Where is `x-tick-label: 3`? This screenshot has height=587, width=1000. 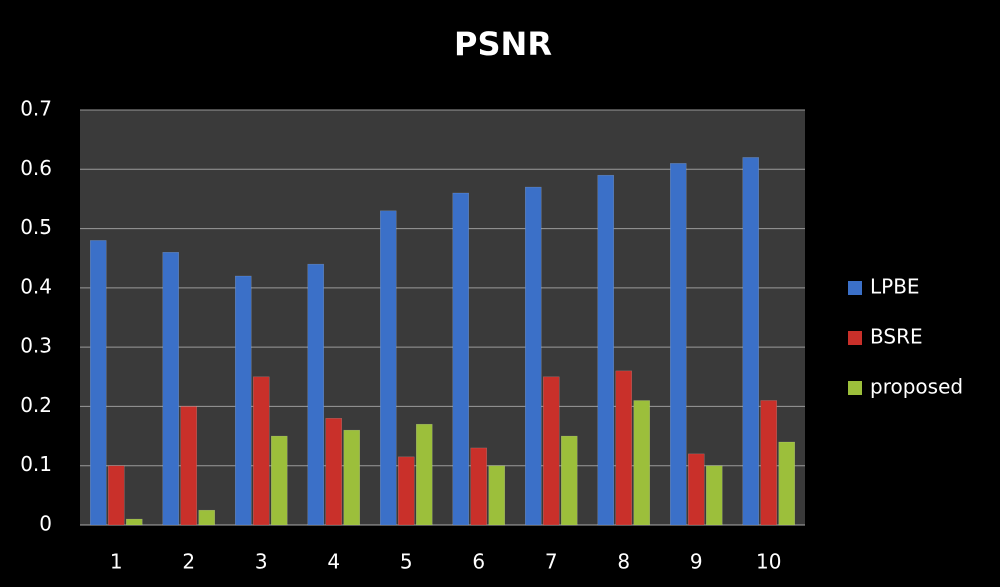
x-tick-label: 3 is located at coordinates (261, 562).